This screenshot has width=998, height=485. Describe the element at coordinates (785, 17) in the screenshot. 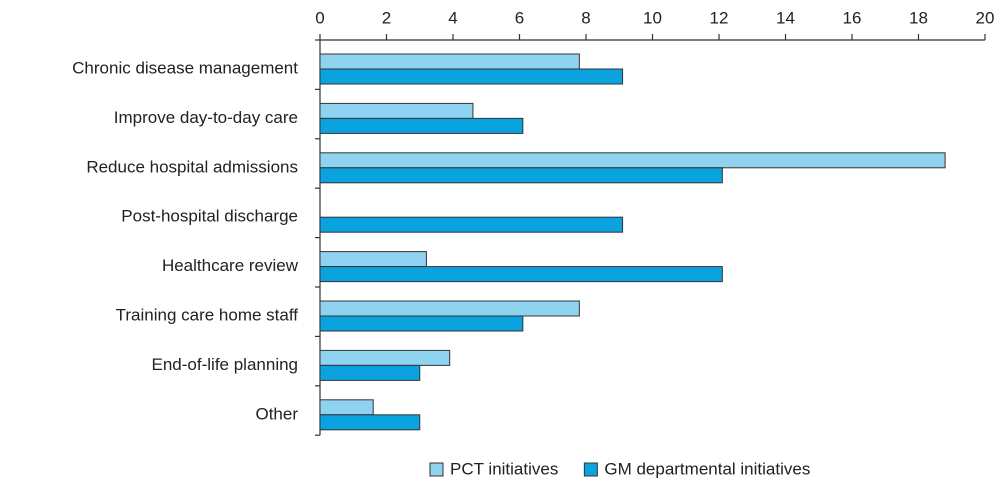

I see `x-tick-label: 14` at that location.